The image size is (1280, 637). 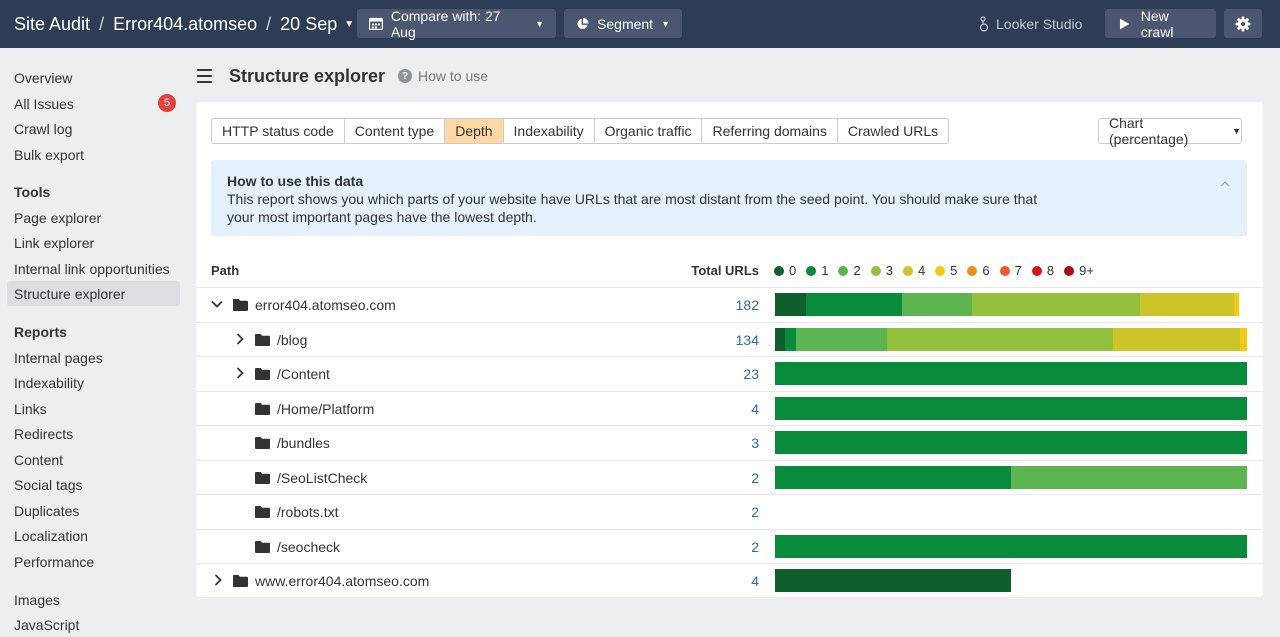 What do you see at coordinates (893, 131) in the screenshot?
I see `tab-crawled-urls: Crawled URLs` at bounding box center [893, 131].